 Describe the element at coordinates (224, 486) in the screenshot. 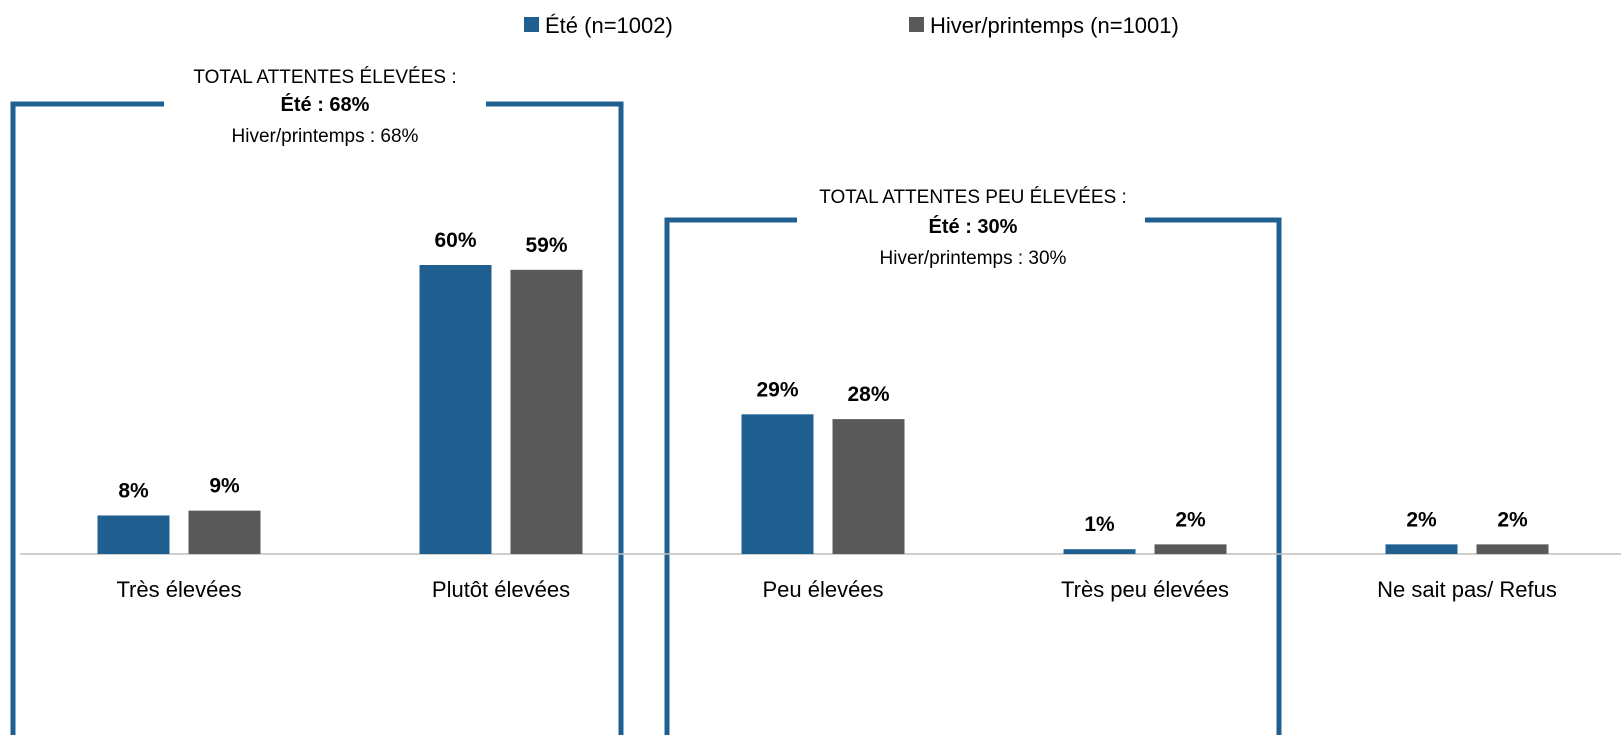

I see `data-label-tres-elevees-hiver-printemps: 9%` at that location.